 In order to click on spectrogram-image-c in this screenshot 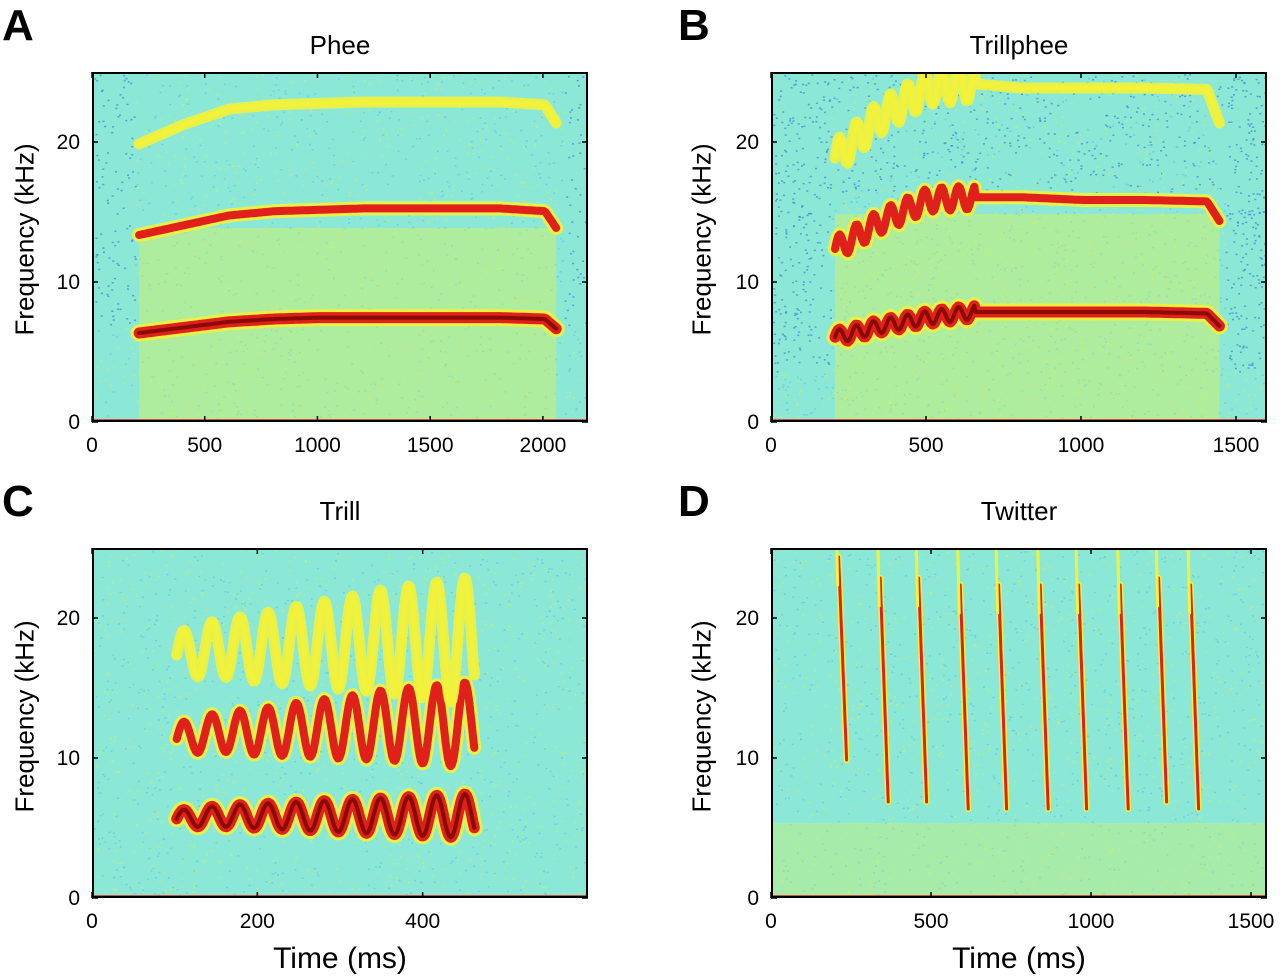, I will do `click(340, 723)`.